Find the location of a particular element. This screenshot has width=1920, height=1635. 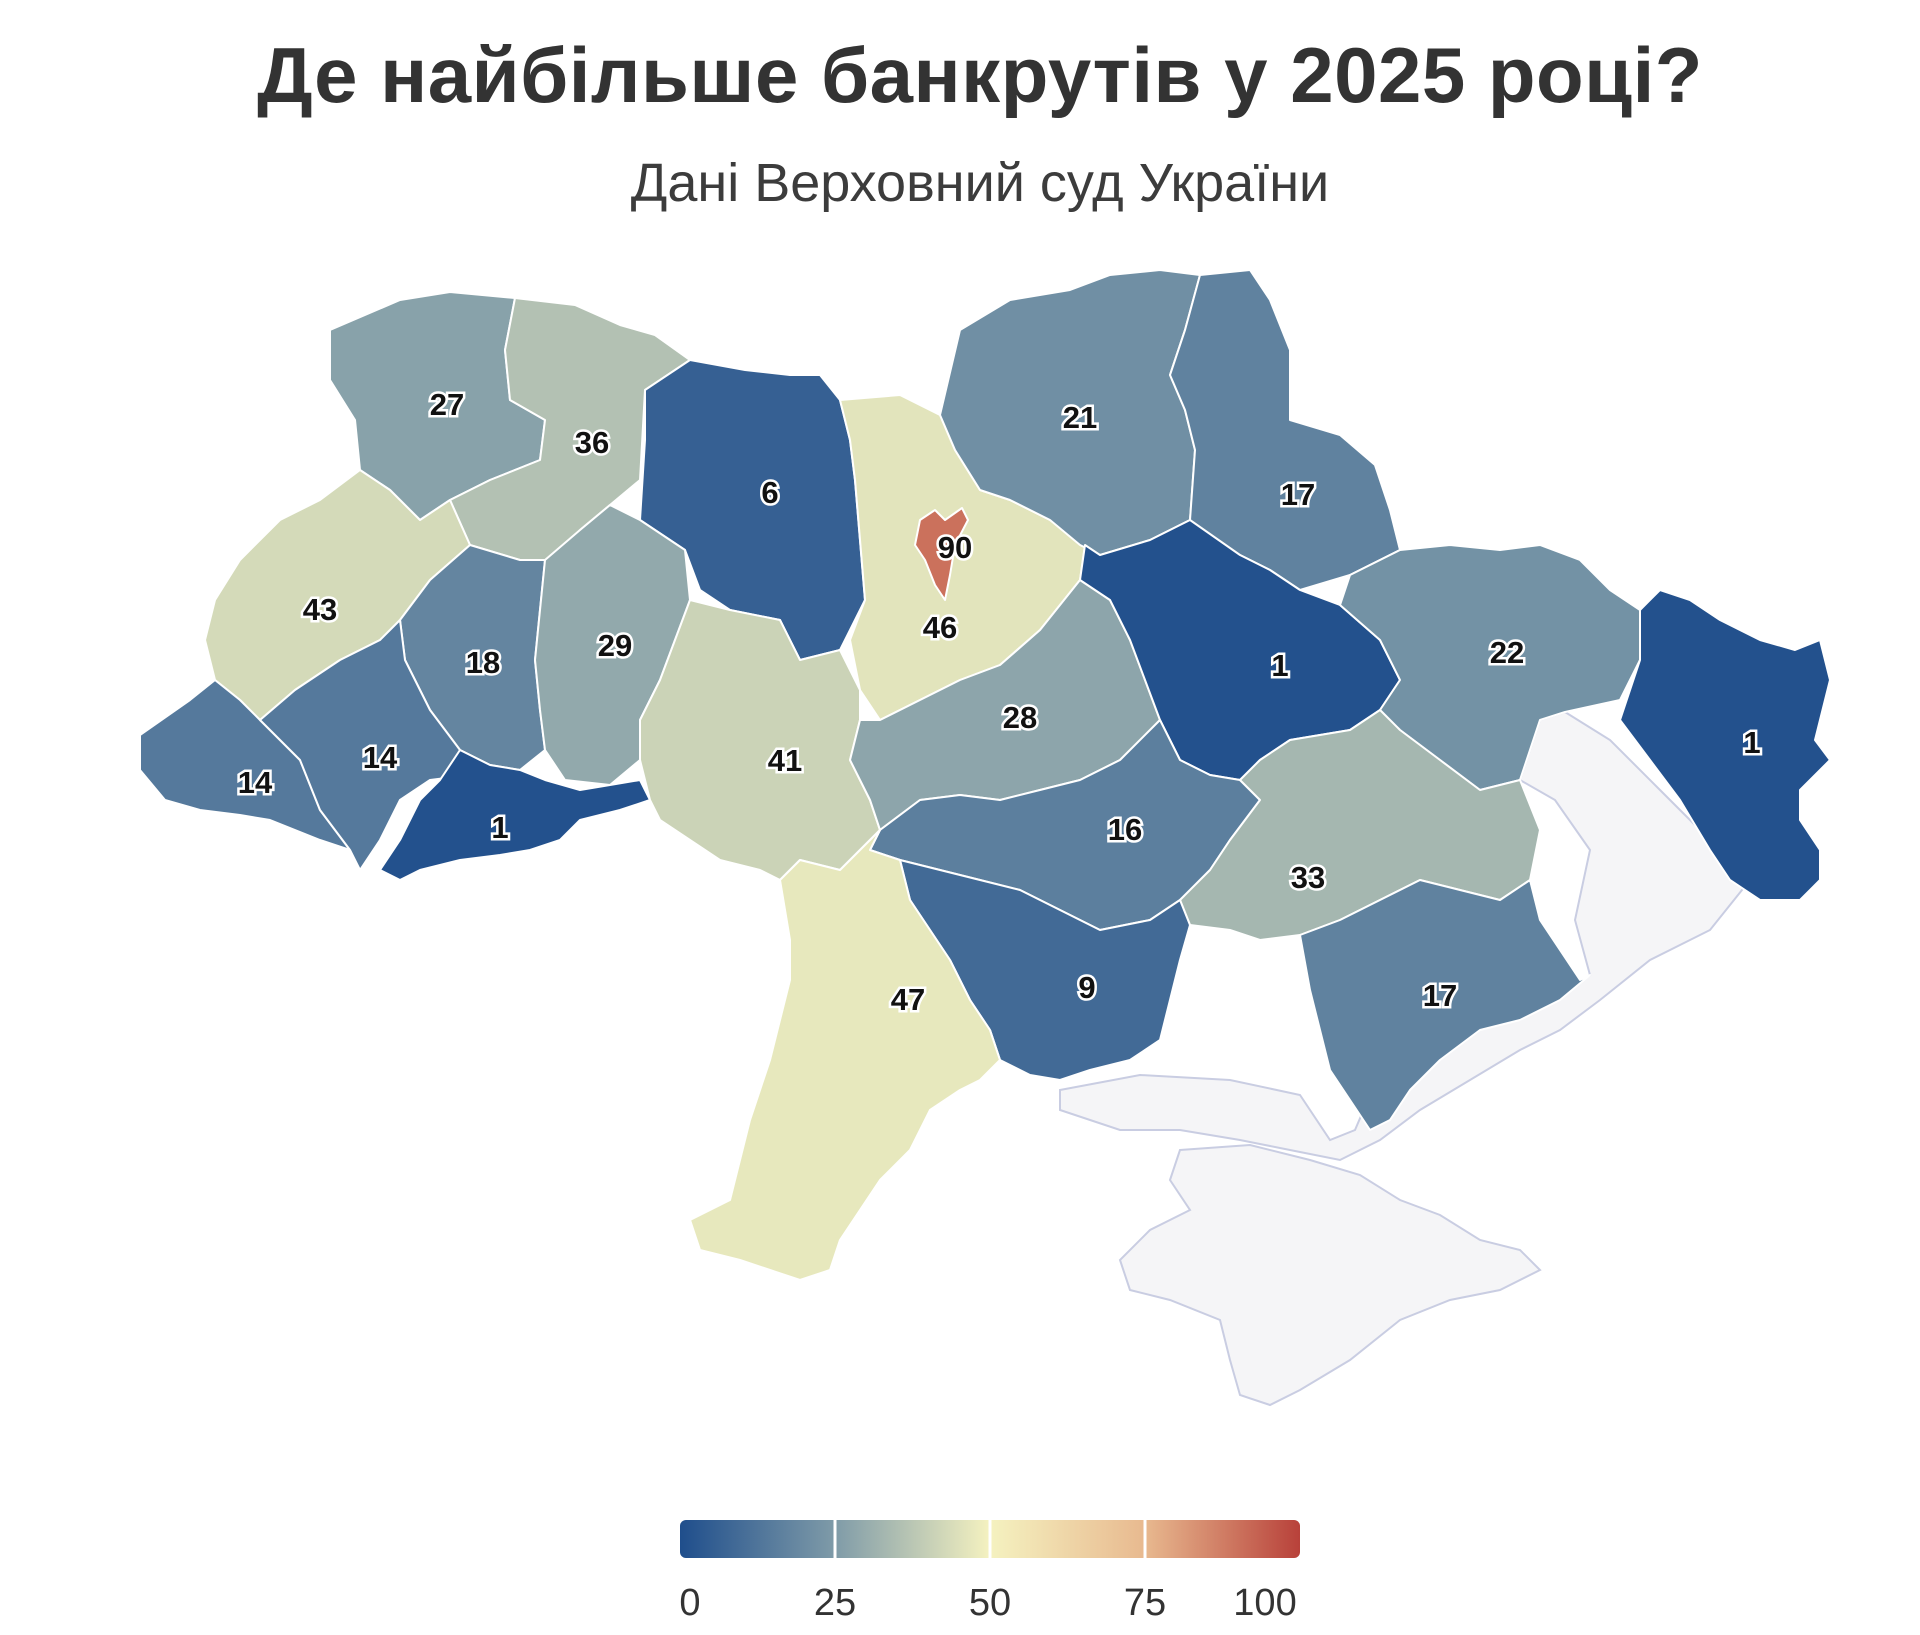

label-zhytomyr: 6 is located at coordinates (769, 492).